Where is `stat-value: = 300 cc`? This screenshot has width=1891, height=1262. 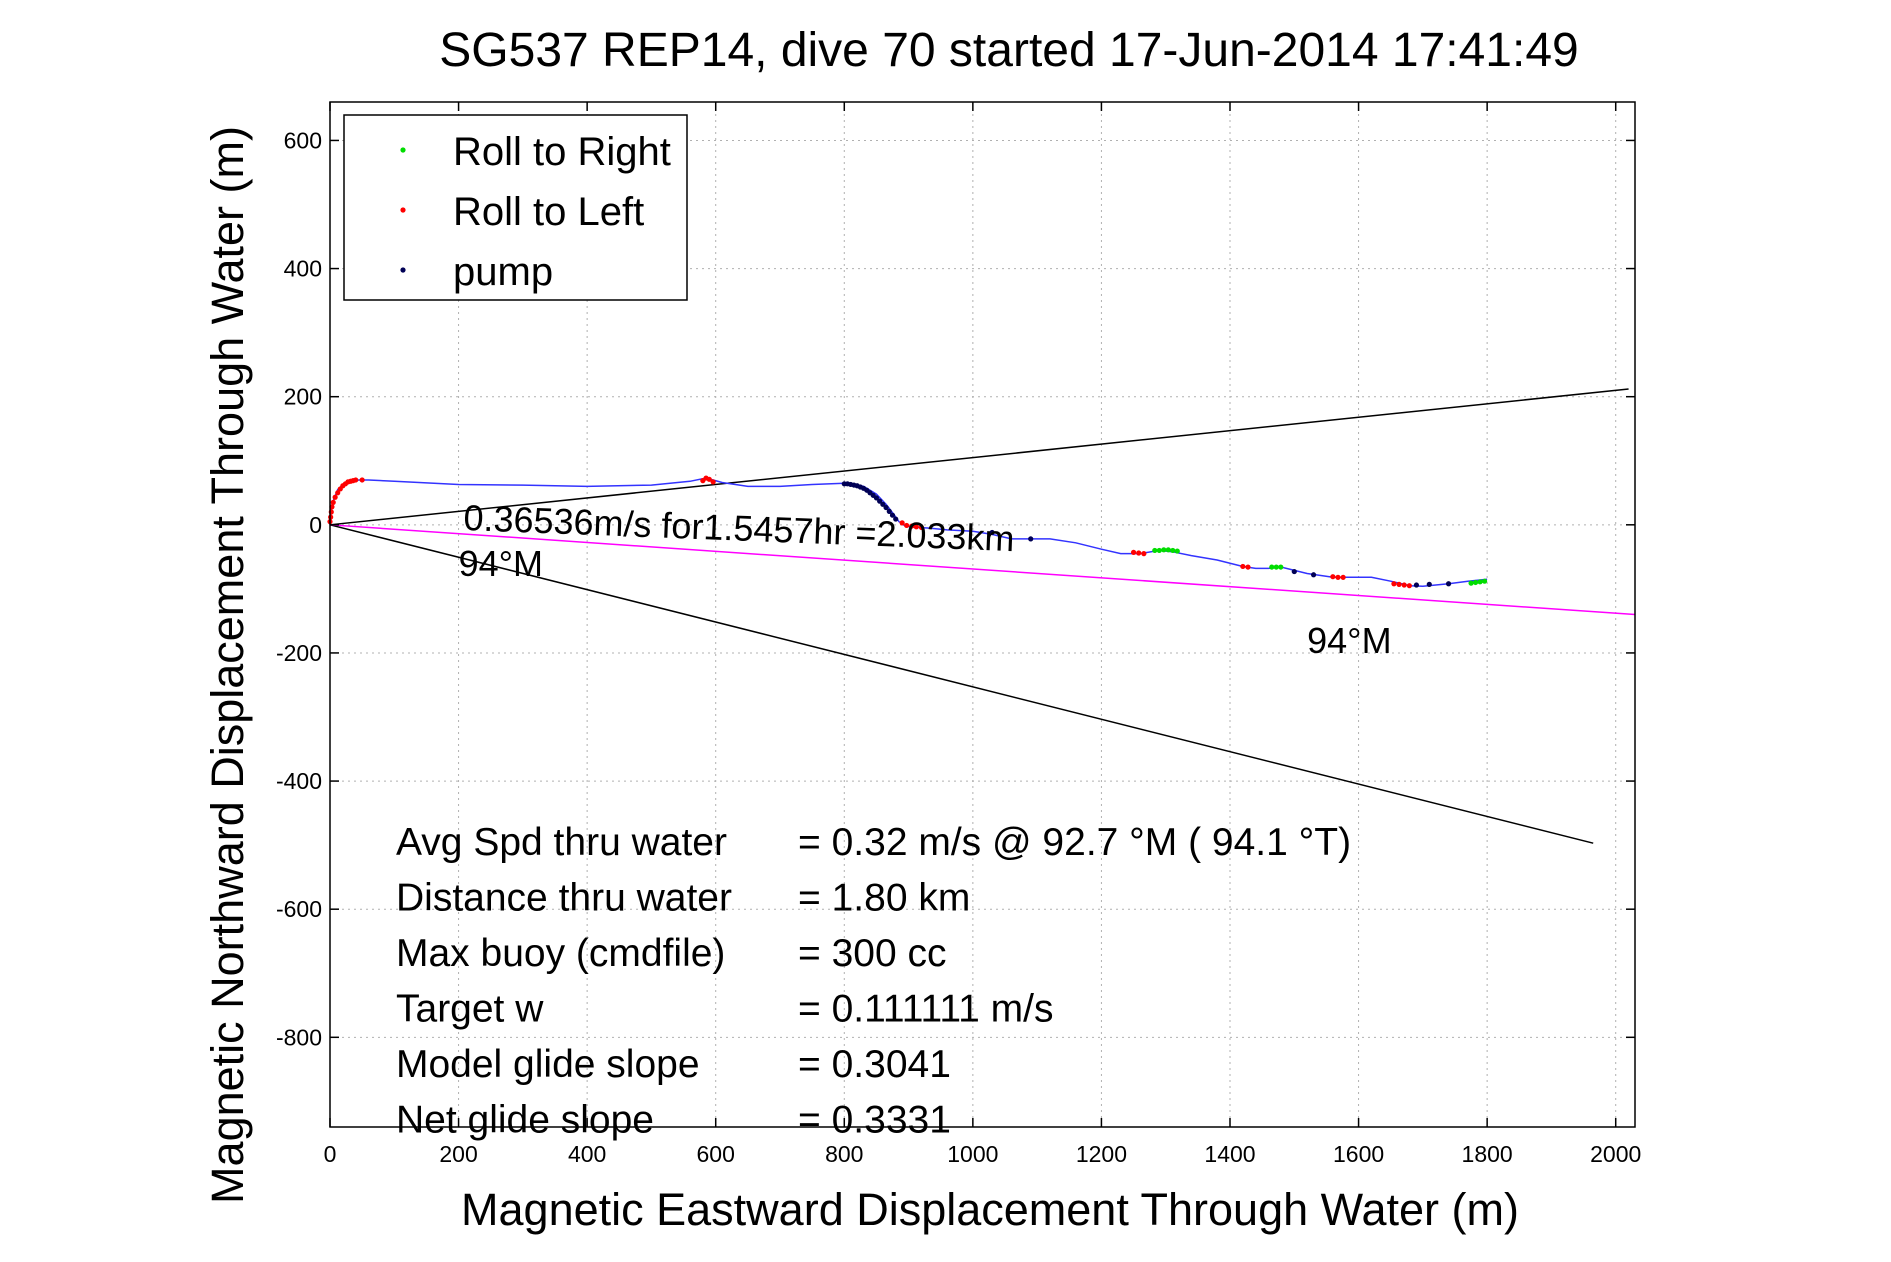 stat-value: = 300 cc is located at coordinates (872, 953).